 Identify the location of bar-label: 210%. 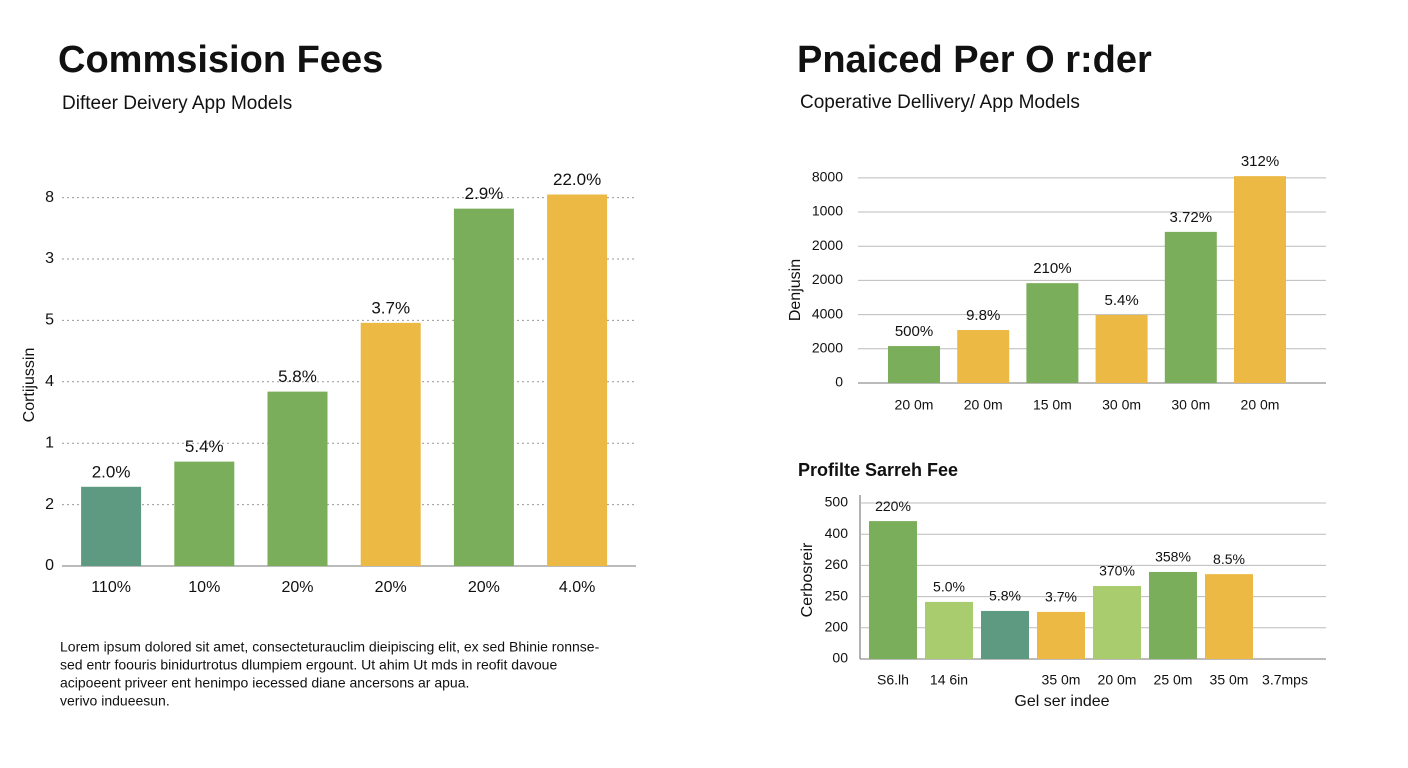
(1052, 268).